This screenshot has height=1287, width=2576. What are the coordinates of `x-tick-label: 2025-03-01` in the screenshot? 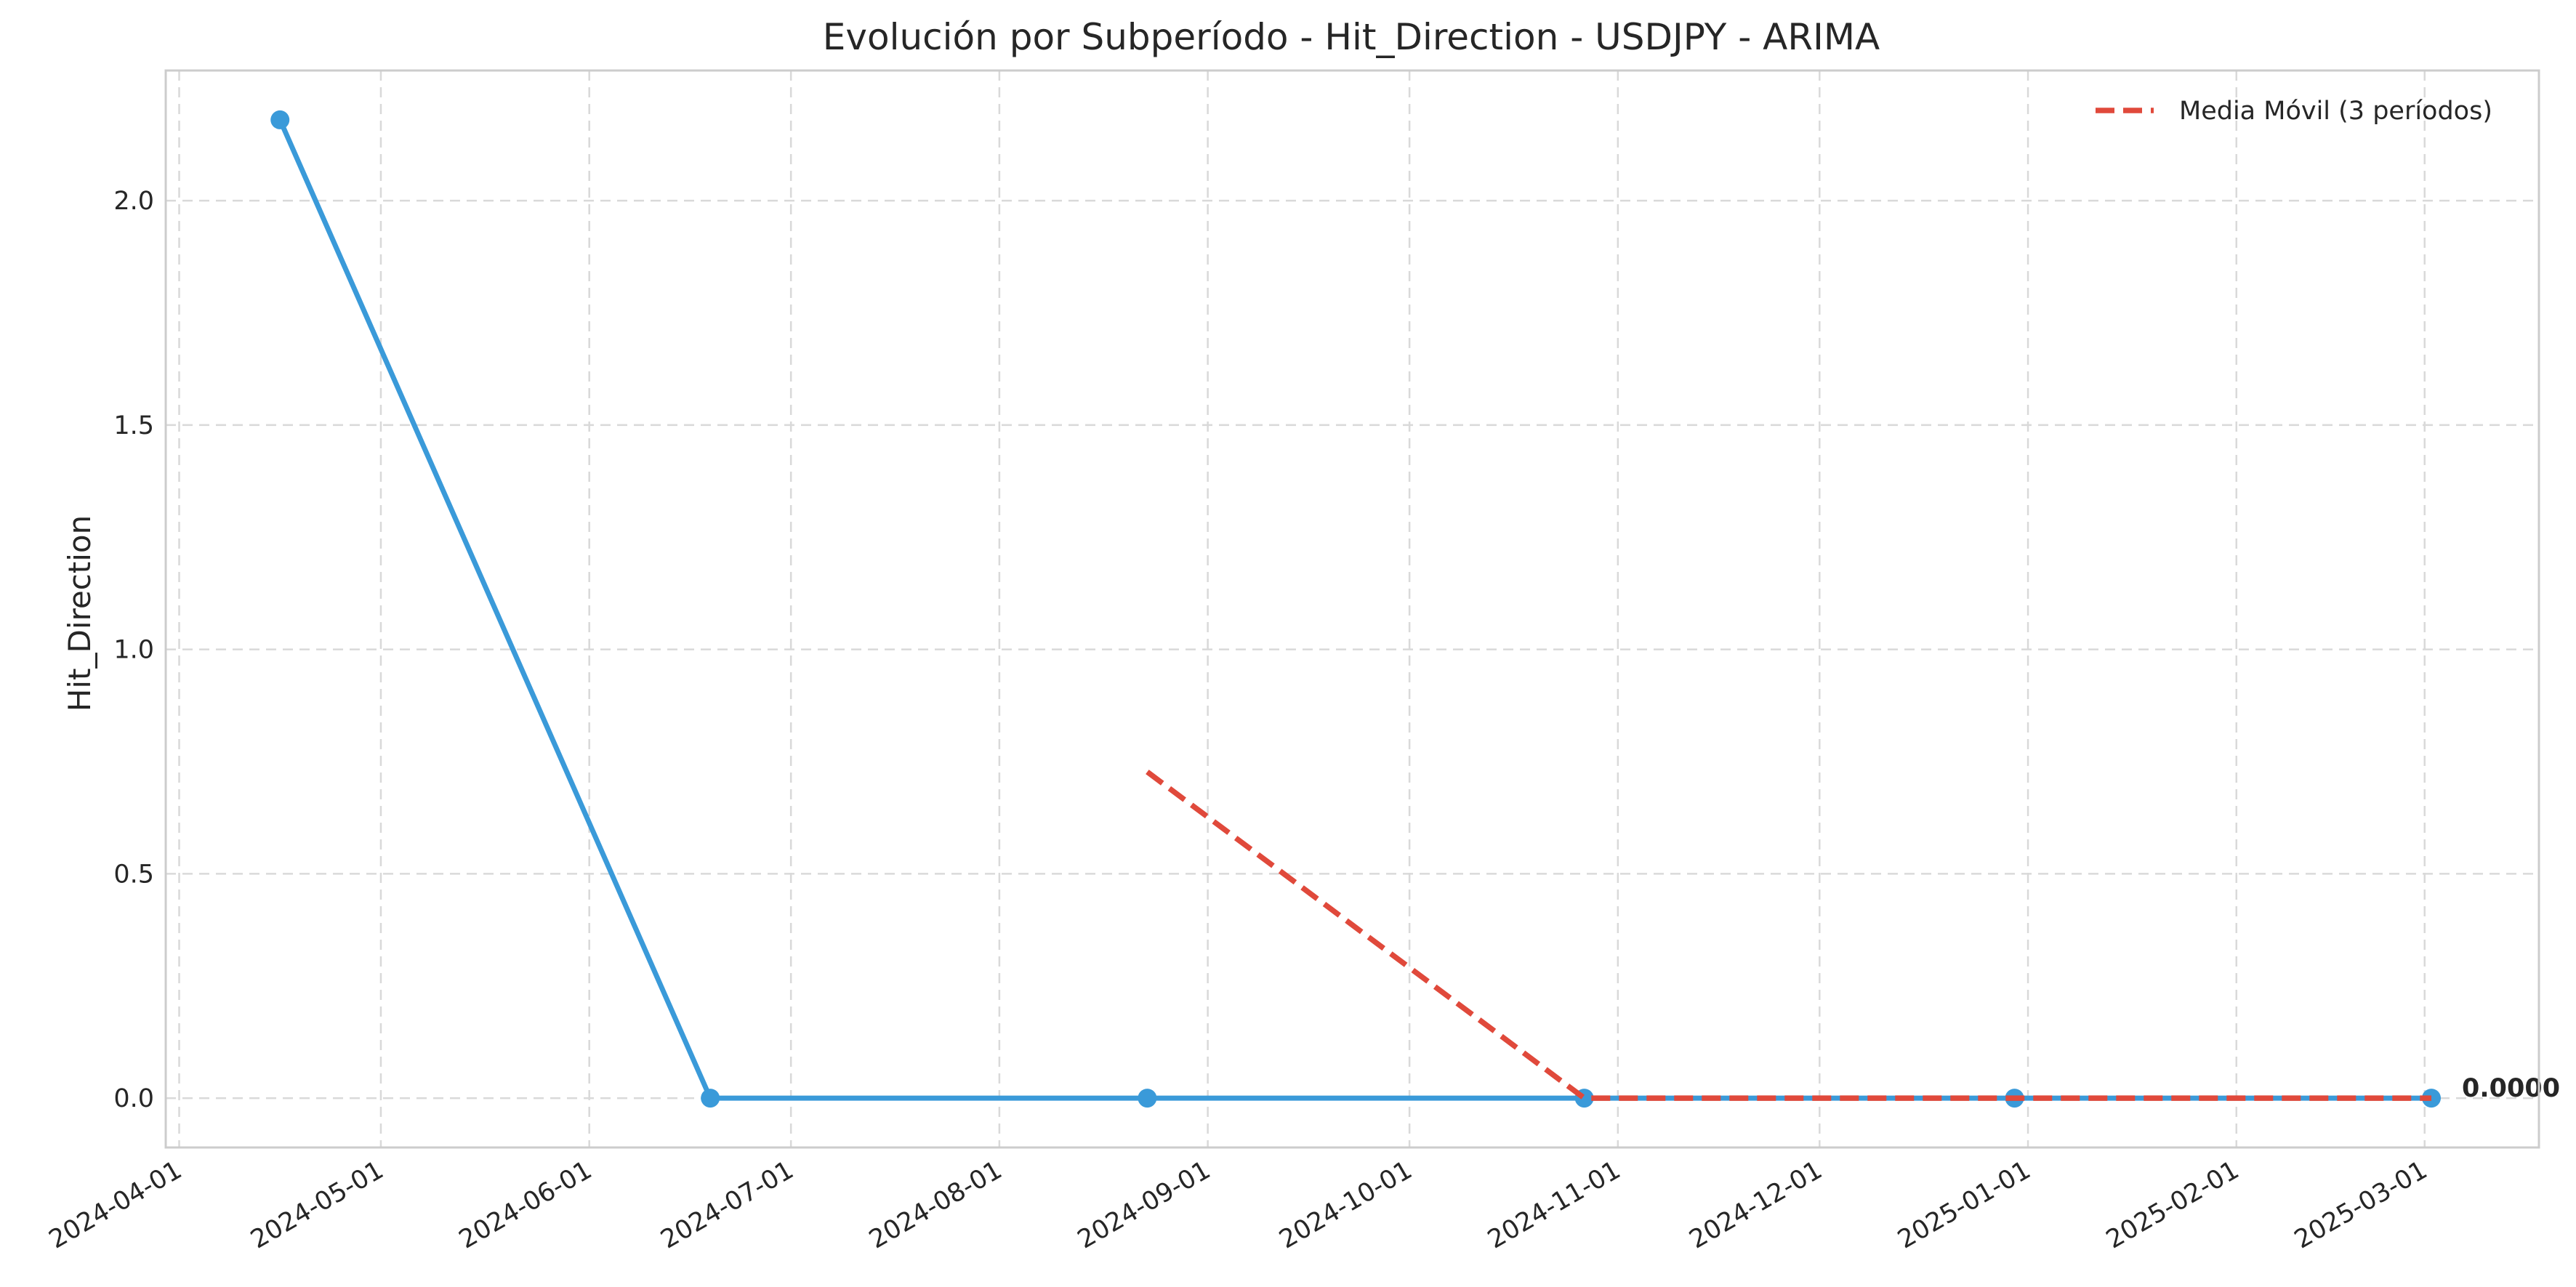 It's located at (2361, 1204).